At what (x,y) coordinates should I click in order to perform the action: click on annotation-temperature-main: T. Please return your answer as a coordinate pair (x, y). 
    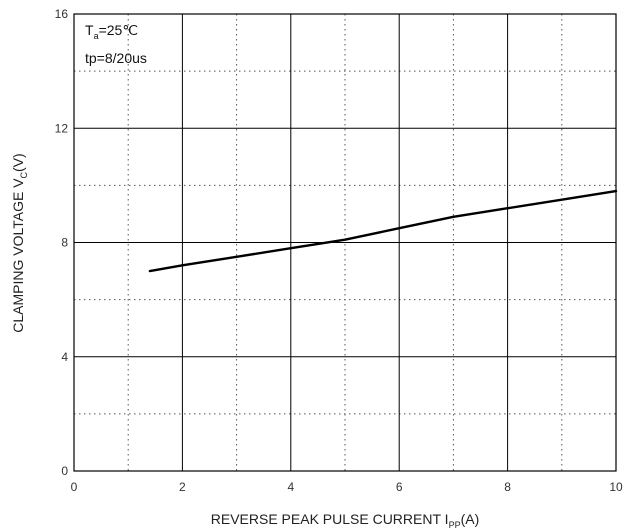
    Looking at the image, I should click on (89, 30).